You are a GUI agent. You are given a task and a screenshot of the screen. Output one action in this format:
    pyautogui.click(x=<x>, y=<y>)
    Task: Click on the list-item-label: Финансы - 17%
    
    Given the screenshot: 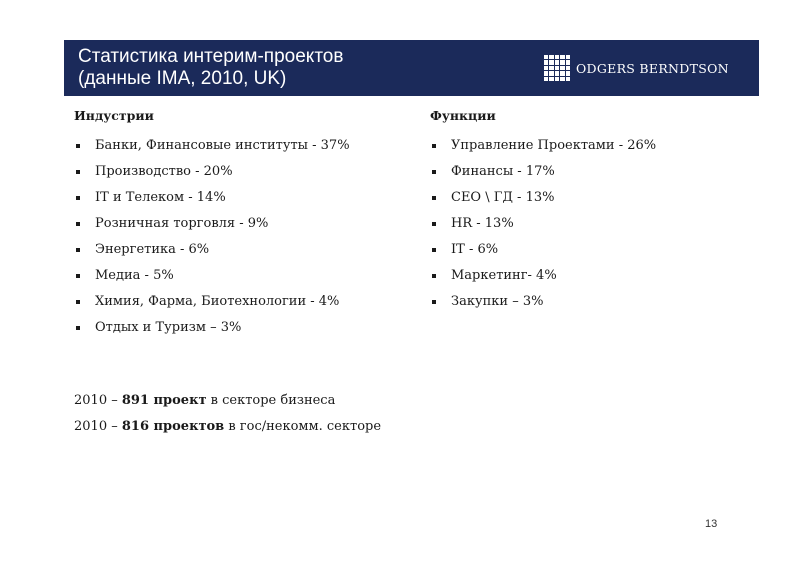 What is the action you would take?
    pyautogui.click(x=503, y=171)
    